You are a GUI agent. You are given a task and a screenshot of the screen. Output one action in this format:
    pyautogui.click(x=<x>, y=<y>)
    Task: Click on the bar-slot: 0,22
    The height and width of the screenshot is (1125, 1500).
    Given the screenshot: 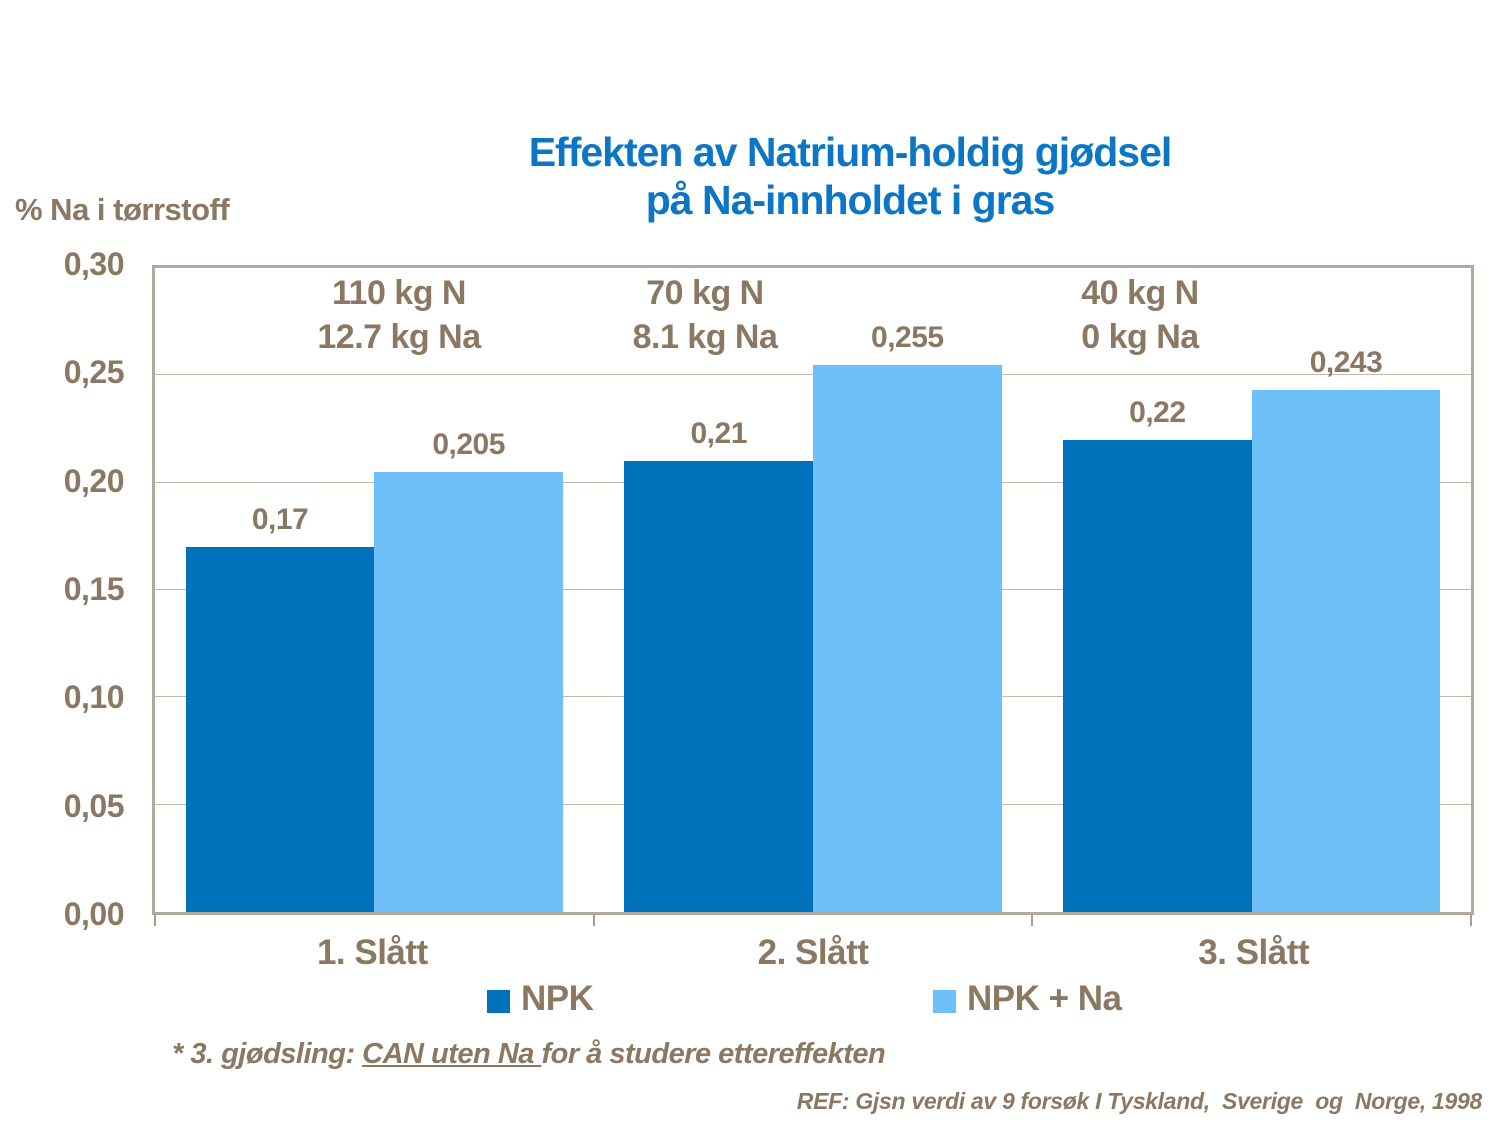 What is the action you would take?
    pyautogui.click(x=1157, y=590)
    